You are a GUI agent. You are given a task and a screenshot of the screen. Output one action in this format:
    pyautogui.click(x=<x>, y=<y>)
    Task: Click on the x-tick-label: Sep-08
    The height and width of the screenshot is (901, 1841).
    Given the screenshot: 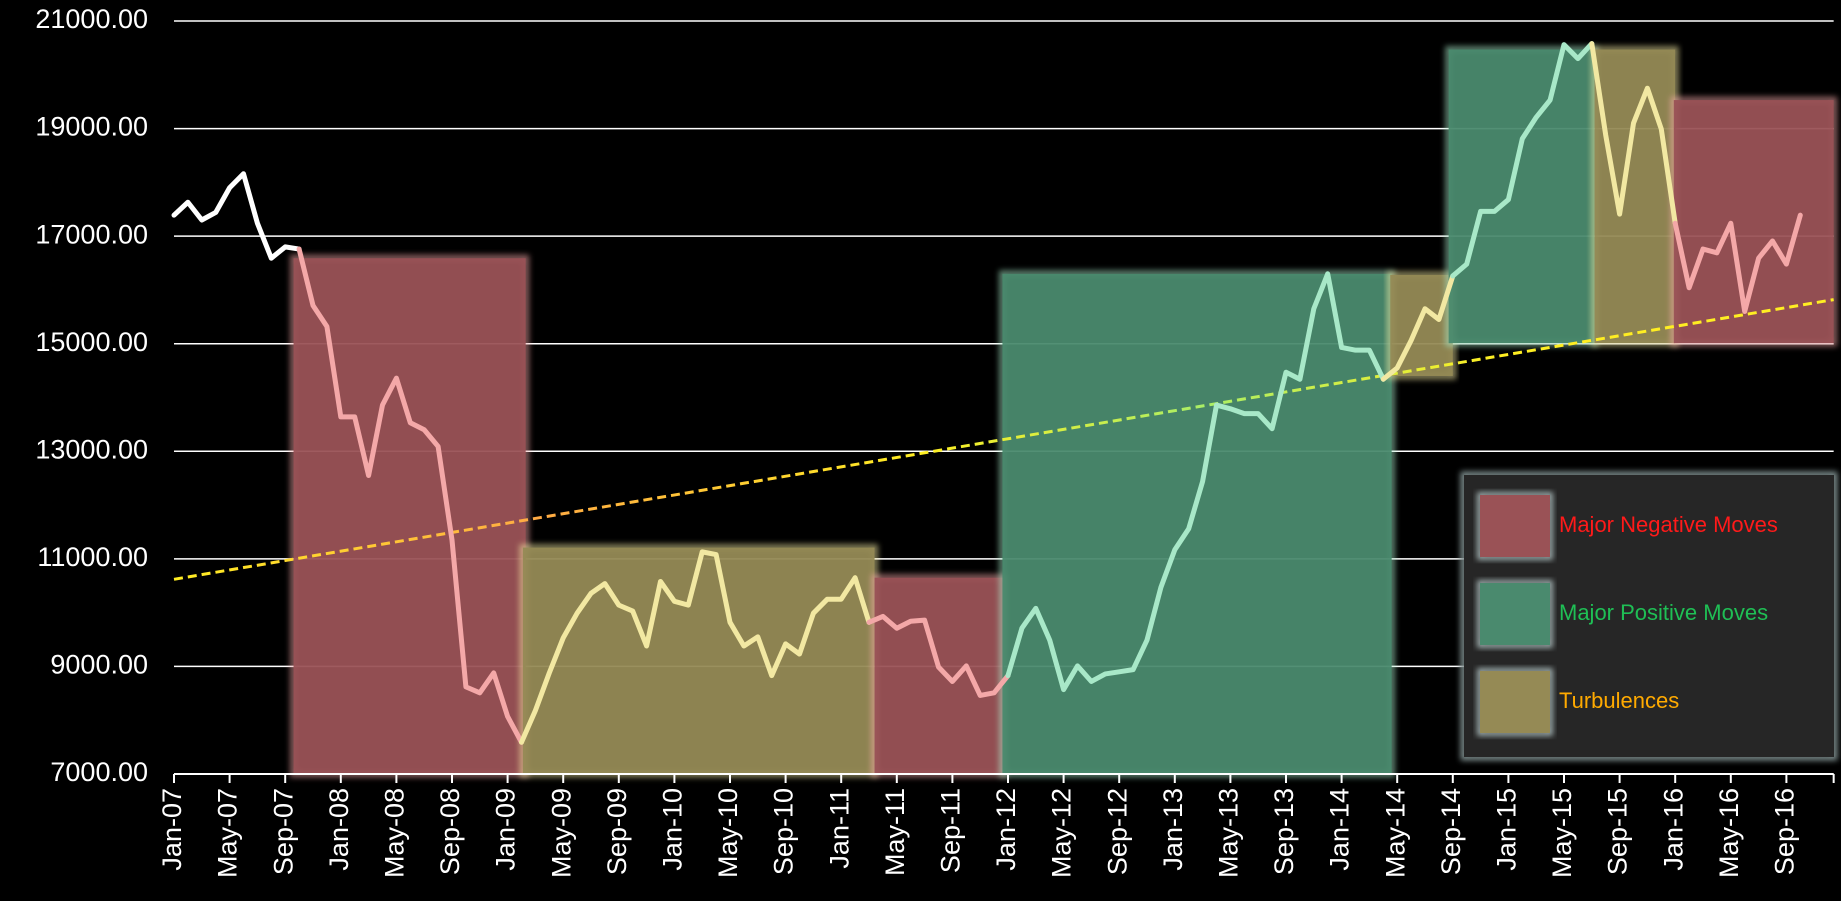 What is the action you would take?
    pyautogui.click(x=450, y=831)
    